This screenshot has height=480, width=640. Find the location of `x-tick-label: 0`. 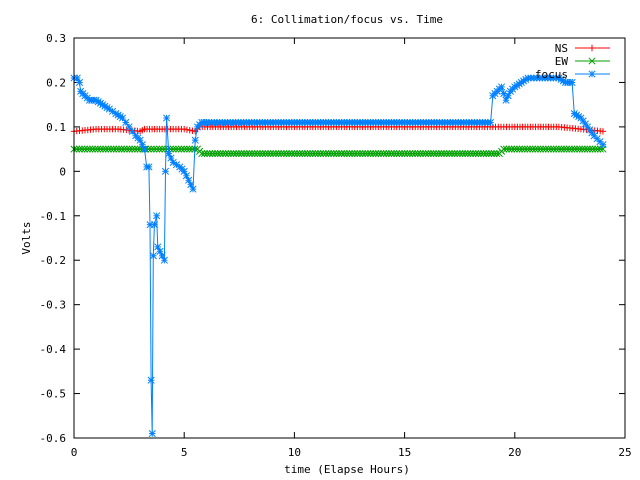

x-tick-label: 0 is located at coordinates (74, 452).